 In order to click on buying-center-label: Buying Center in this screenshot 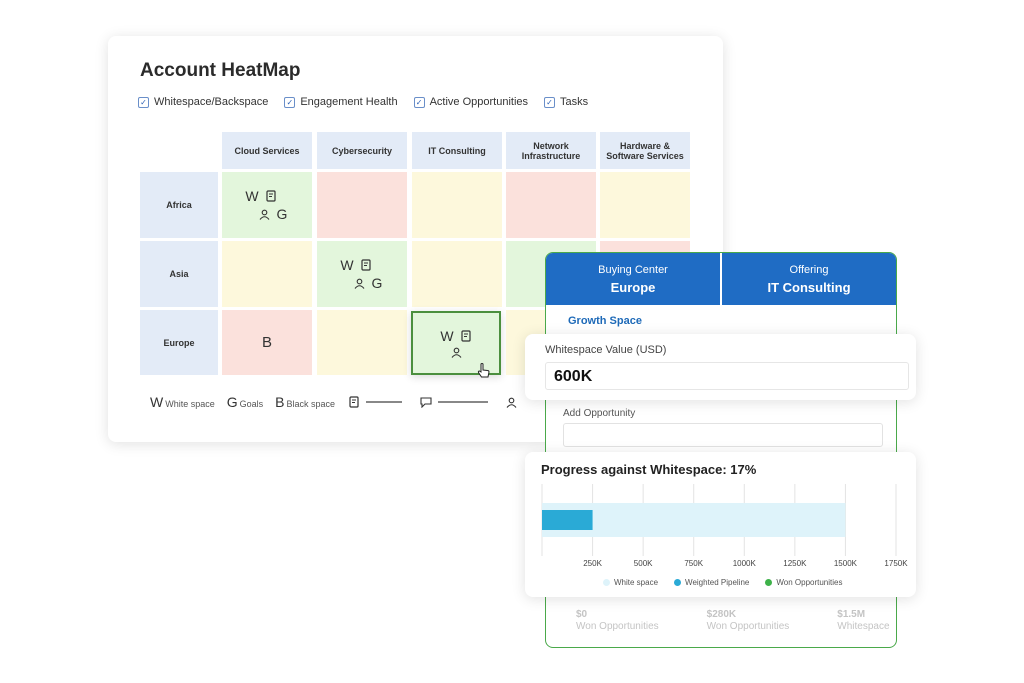, I will do `click(633, 269)`.